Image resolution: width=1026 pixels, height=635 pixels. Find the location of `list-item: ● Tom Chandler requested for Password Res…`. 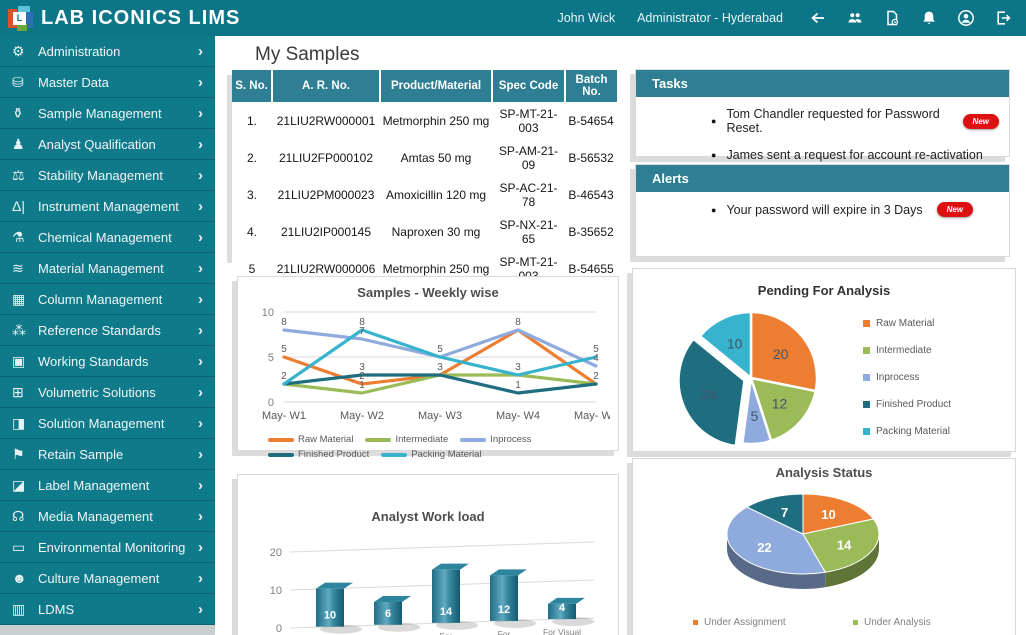

list-item: ● Tom Chandler requested for Password Res… is located at coordinates (855, 121).